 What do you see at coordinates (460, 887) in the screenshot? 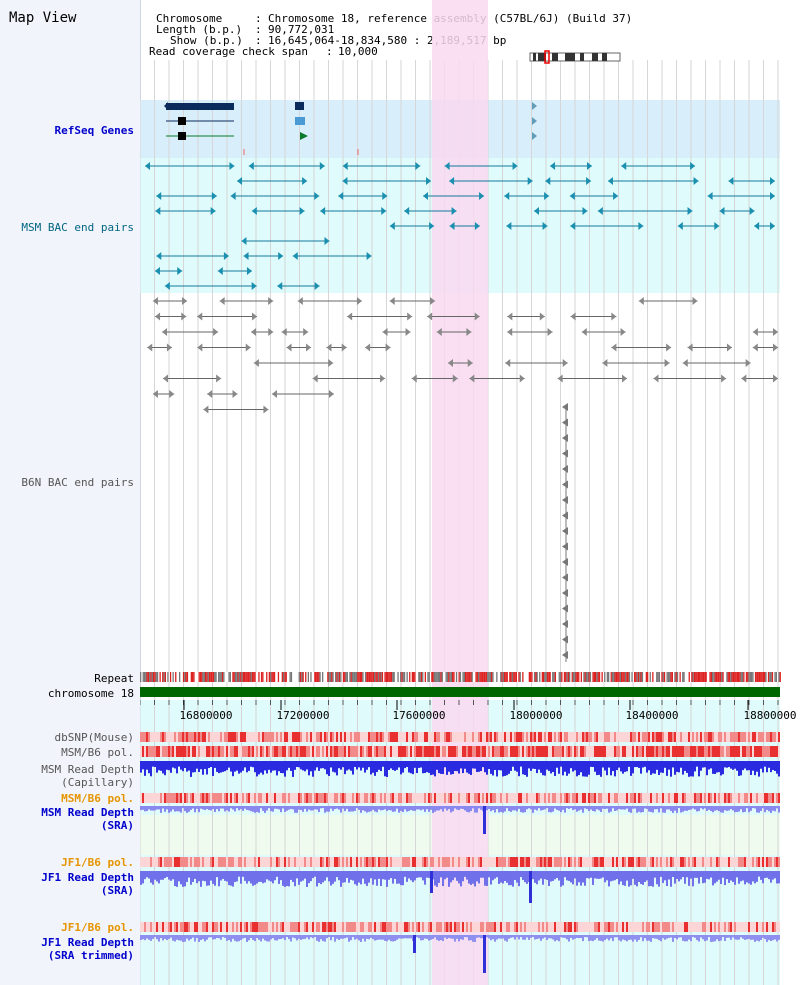
I see `jf1-depth-sra` at bounding box center [460, 887].